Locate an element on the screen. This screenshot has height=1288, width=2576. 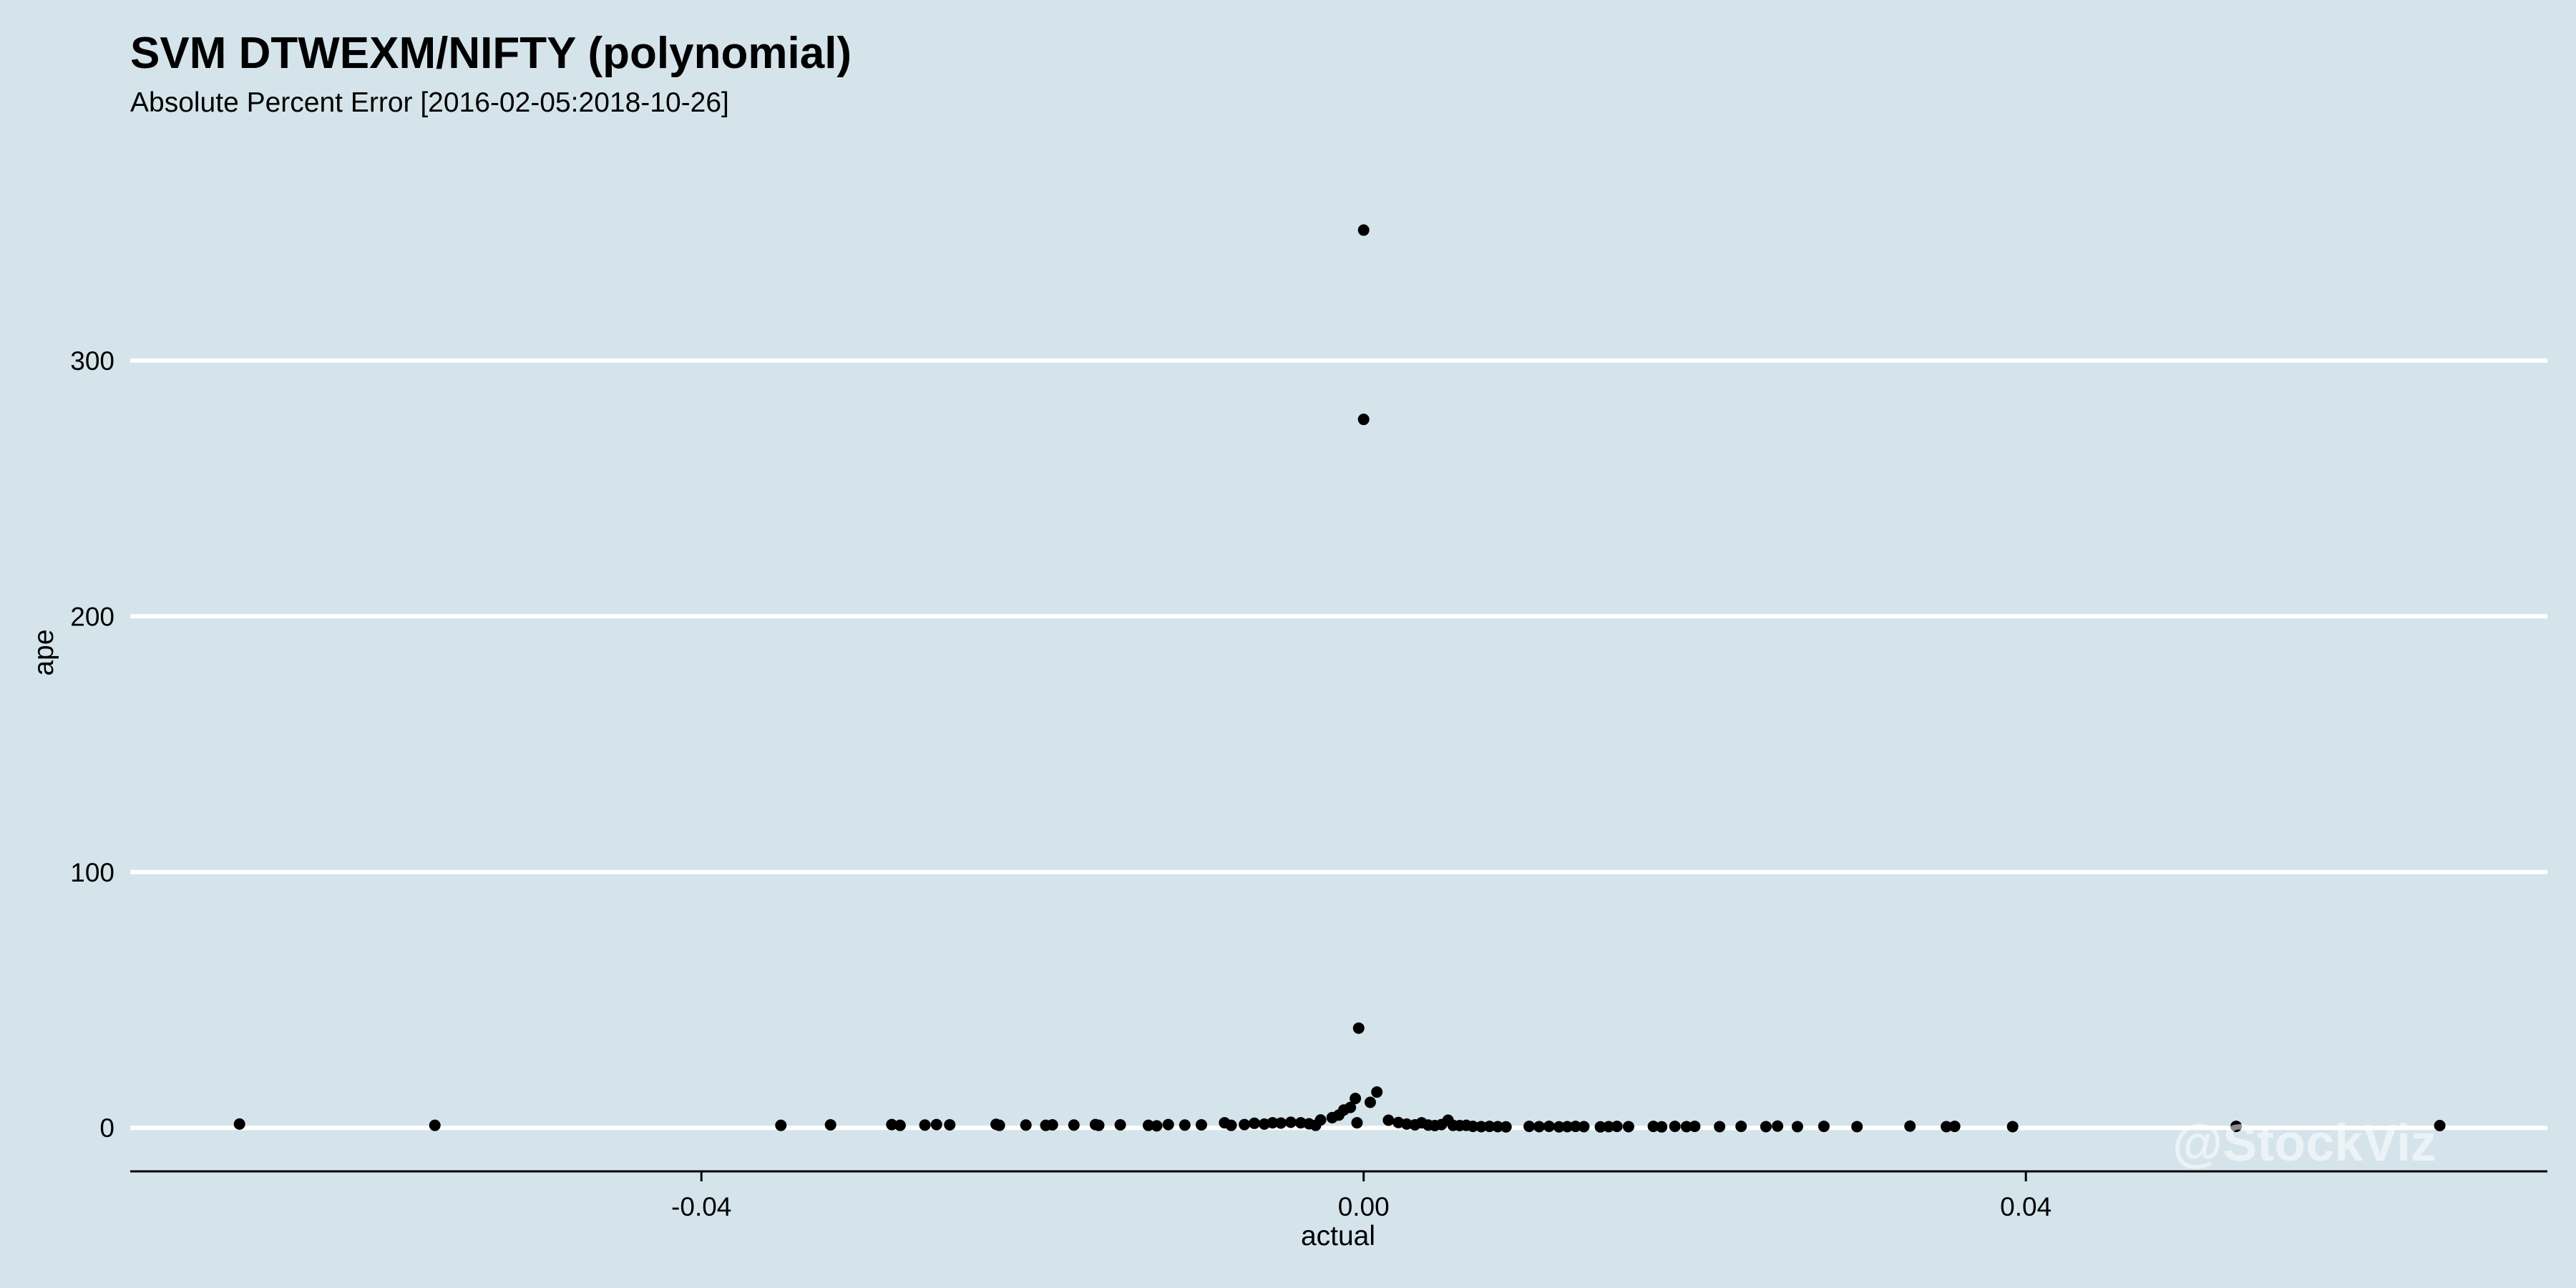
x-axis-ticks: -0.04 0.00 0.04 is located at coordinates (1361, 1196).